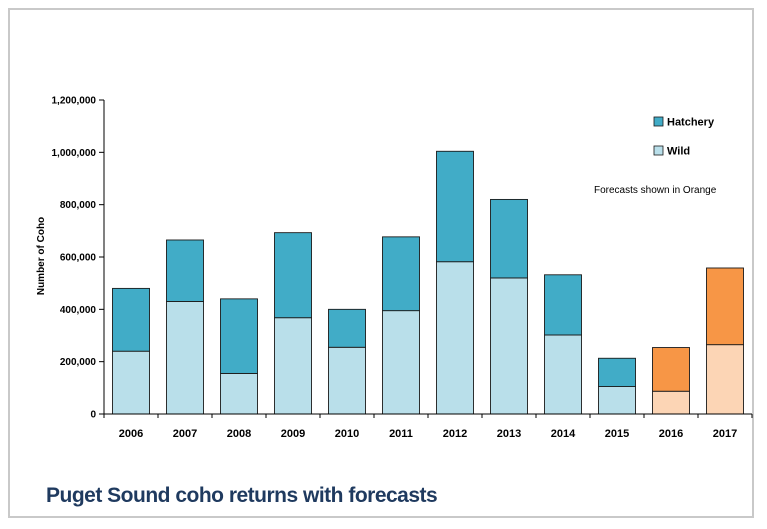  I want to click on x-tick-label: 2017, so click(725, 434).